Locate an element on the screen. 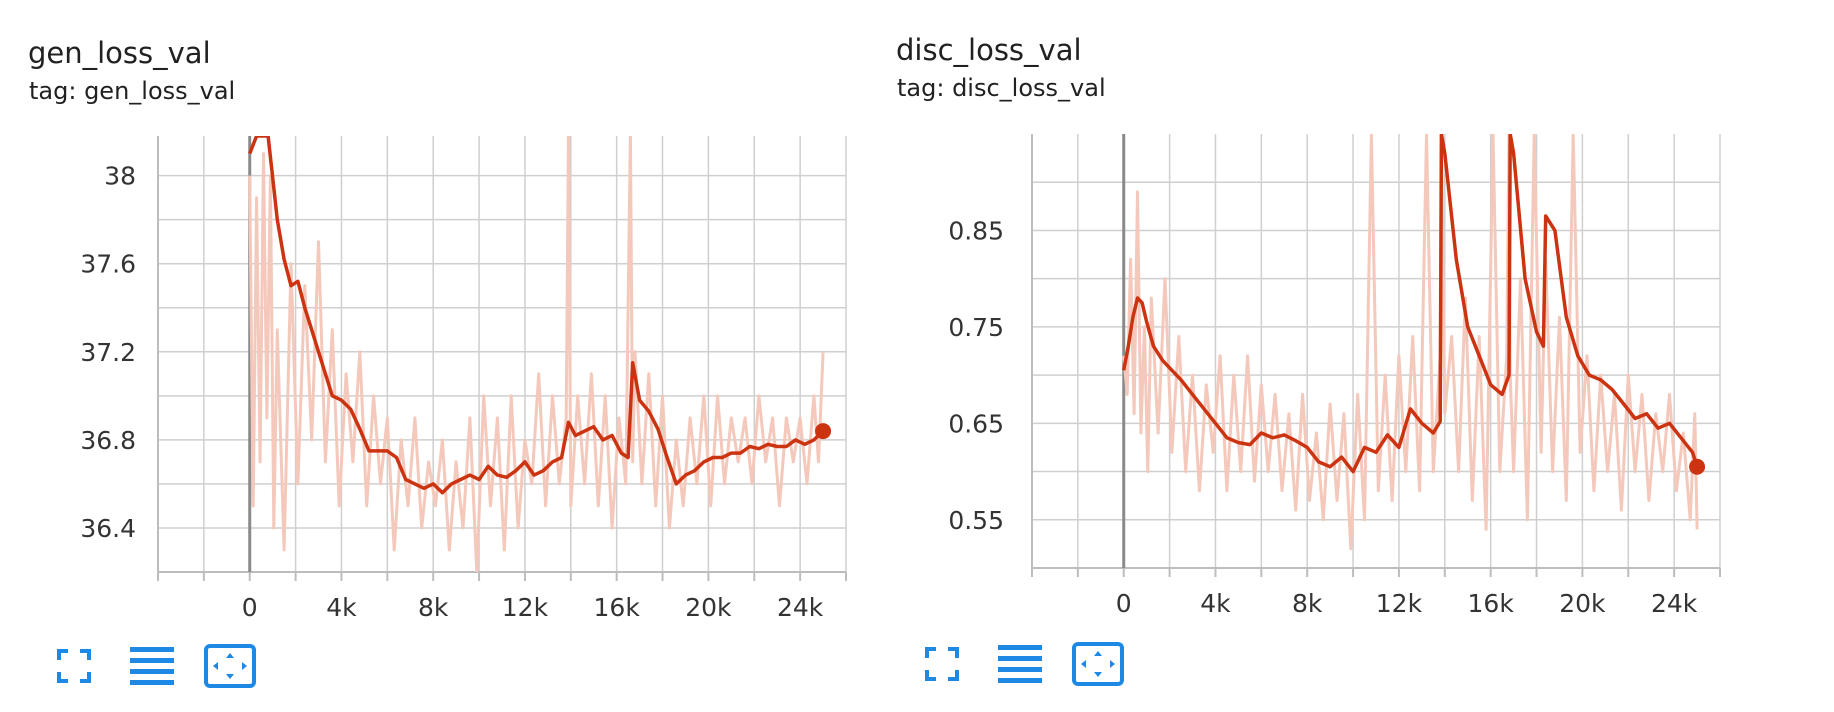 Image resolution: width=1834 pixels, height=712 pixels. y-tick-label: 0.55 is located at coordinates (976, 520).